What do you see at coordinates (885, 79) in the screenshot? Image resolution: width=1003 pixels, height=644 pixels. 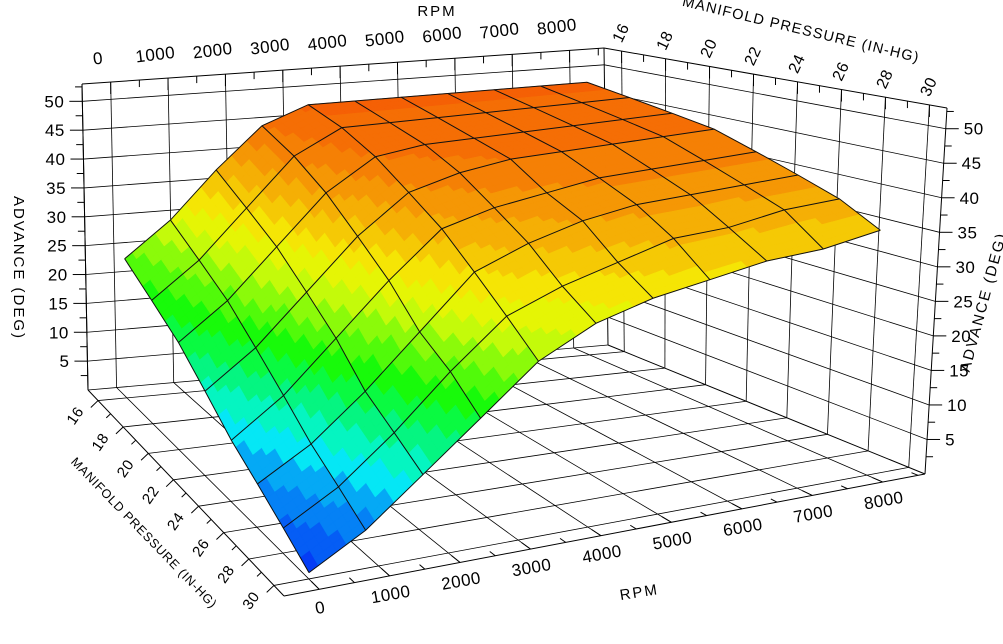 I see `map-top-tick-label: 28` at bounding box center [885, 79].